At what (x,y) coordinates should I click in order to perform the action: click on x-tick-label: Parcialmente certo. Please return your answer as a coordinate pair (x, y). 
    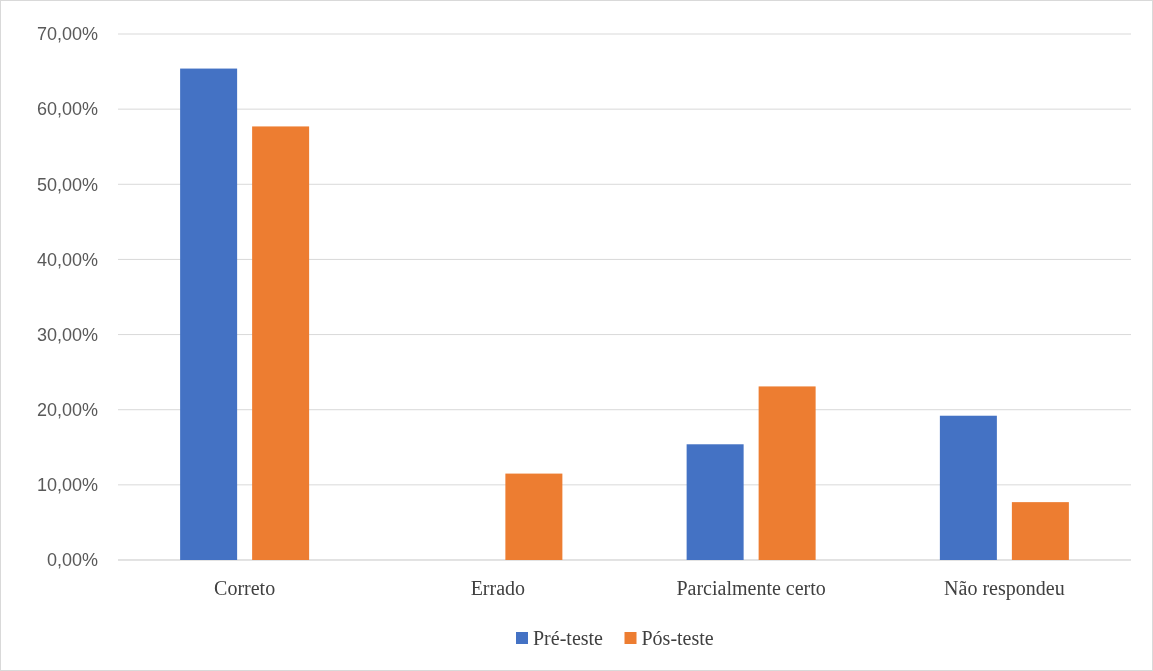
    Looking at the image, I should click on (751, 588).